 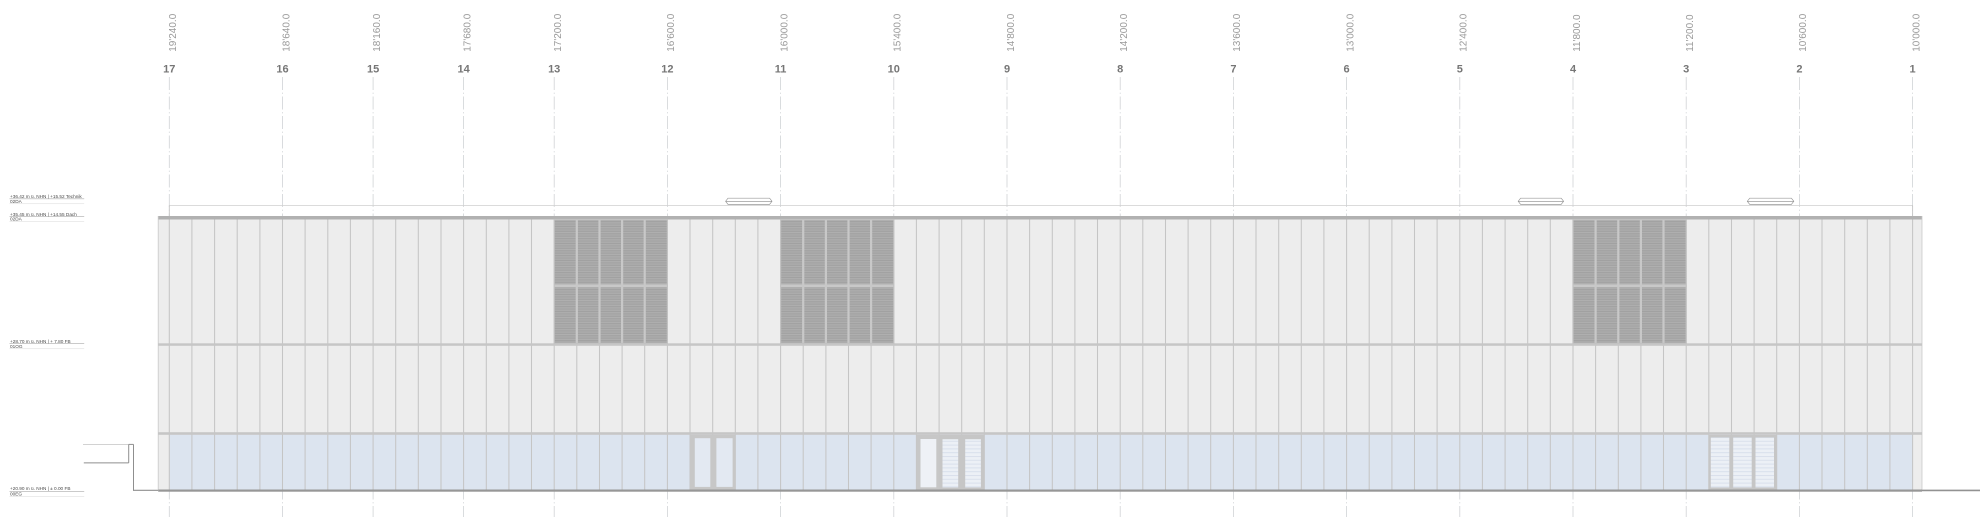 I want to click on svg-text: 1, so click(x=1913, y=70).